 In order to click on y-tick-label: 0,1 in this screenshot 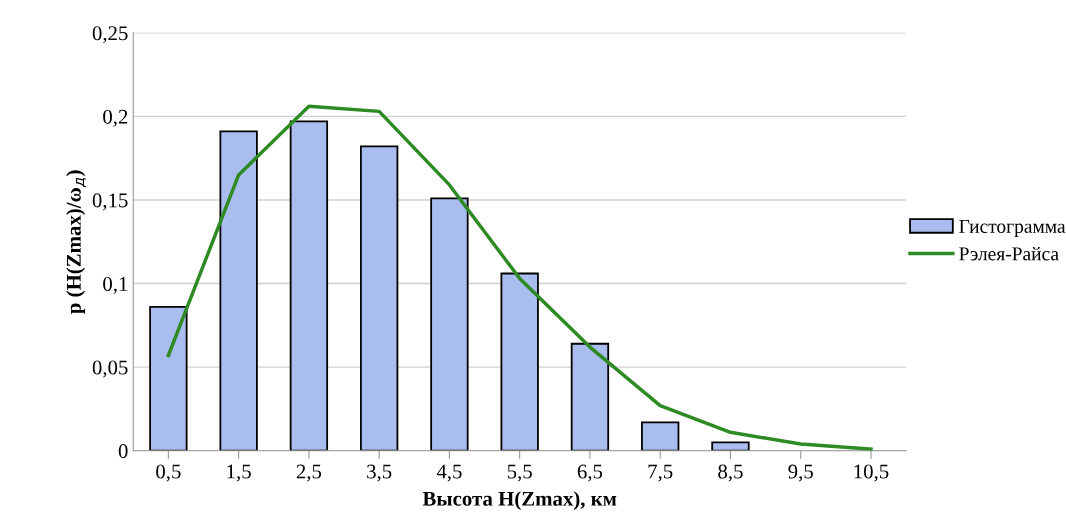, I will do `click(115, 285)`.